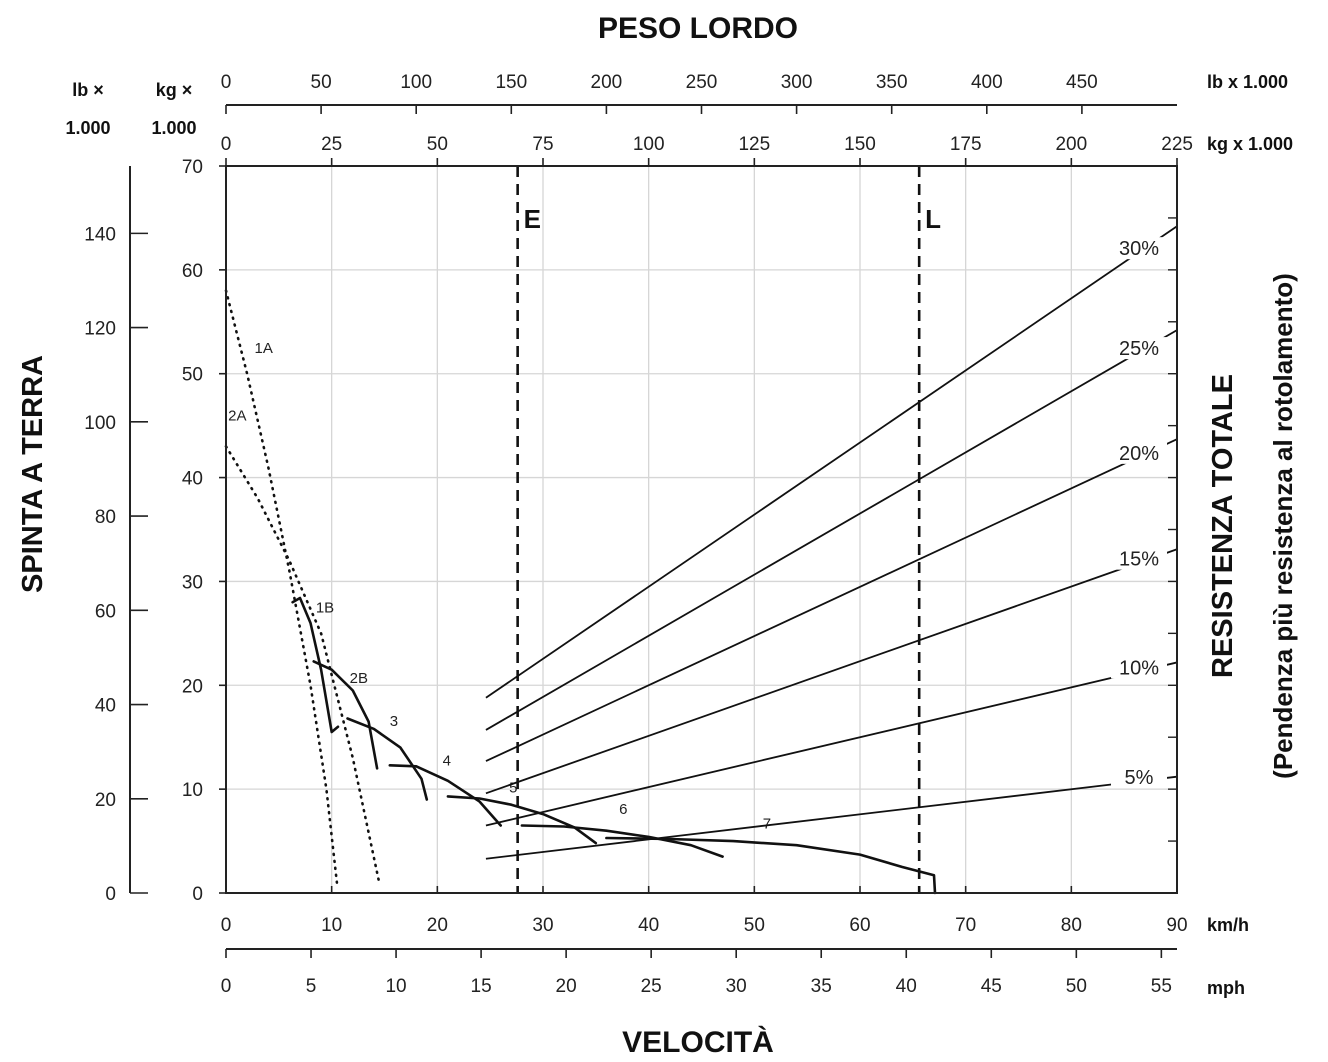  I want to click on top-tick-label-lb: 400, so click(987, 82).